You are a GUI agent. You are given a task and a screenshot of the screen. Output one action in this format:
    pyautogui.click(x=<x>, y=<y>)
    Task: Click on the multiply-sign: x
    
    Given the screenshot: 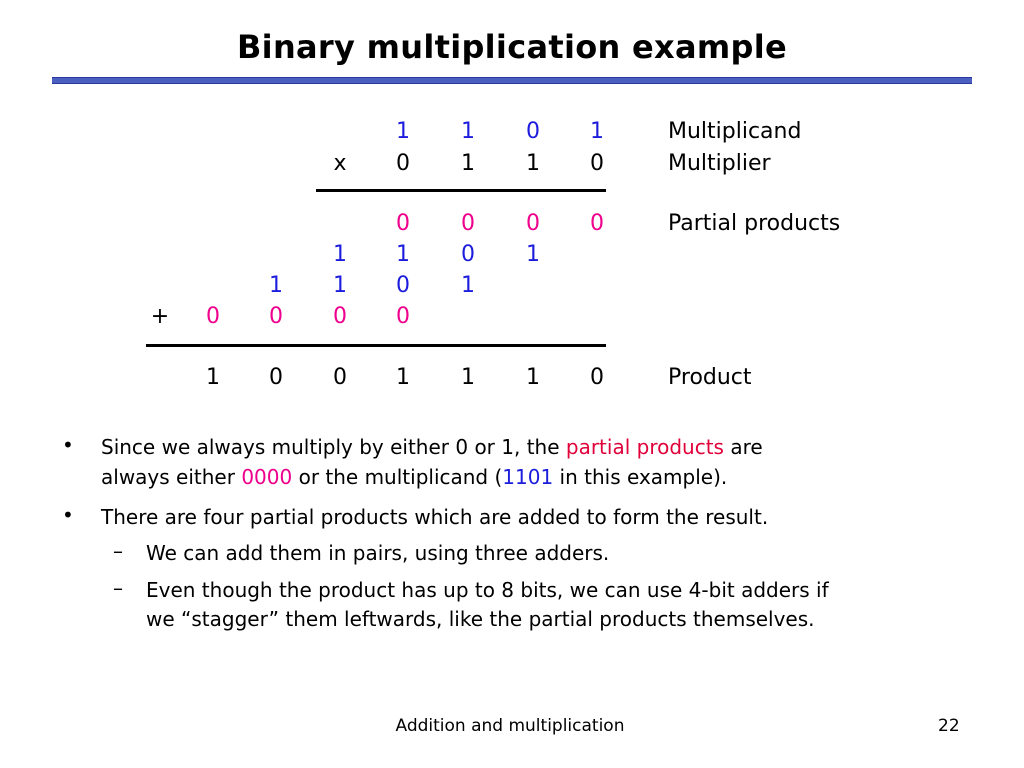 What is the action you would take?
    pyautogui.click(x=340, y=163)
    